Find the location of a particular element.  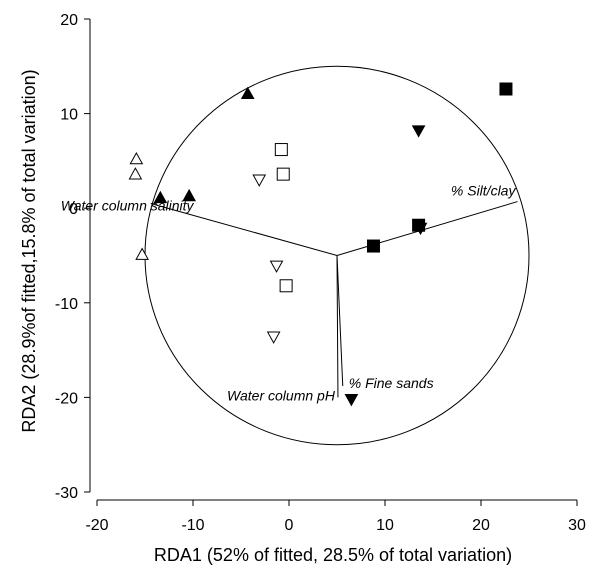

vector-label: Water column salinity is located at coordinates (128, 205).